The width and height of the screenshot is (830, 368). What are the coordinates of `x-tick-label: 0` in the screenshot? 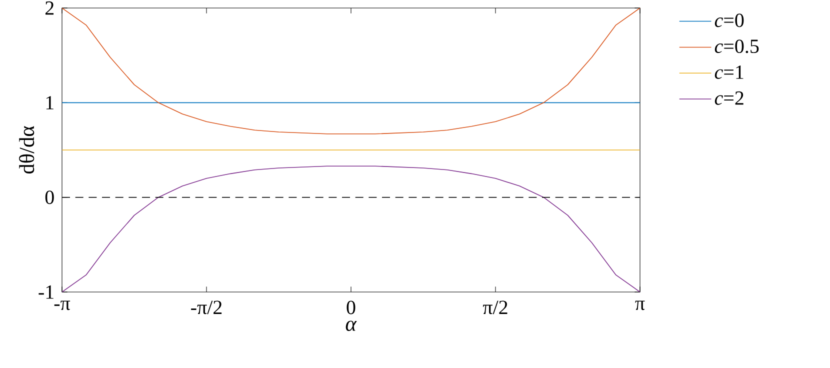 It's located at (351, 307).